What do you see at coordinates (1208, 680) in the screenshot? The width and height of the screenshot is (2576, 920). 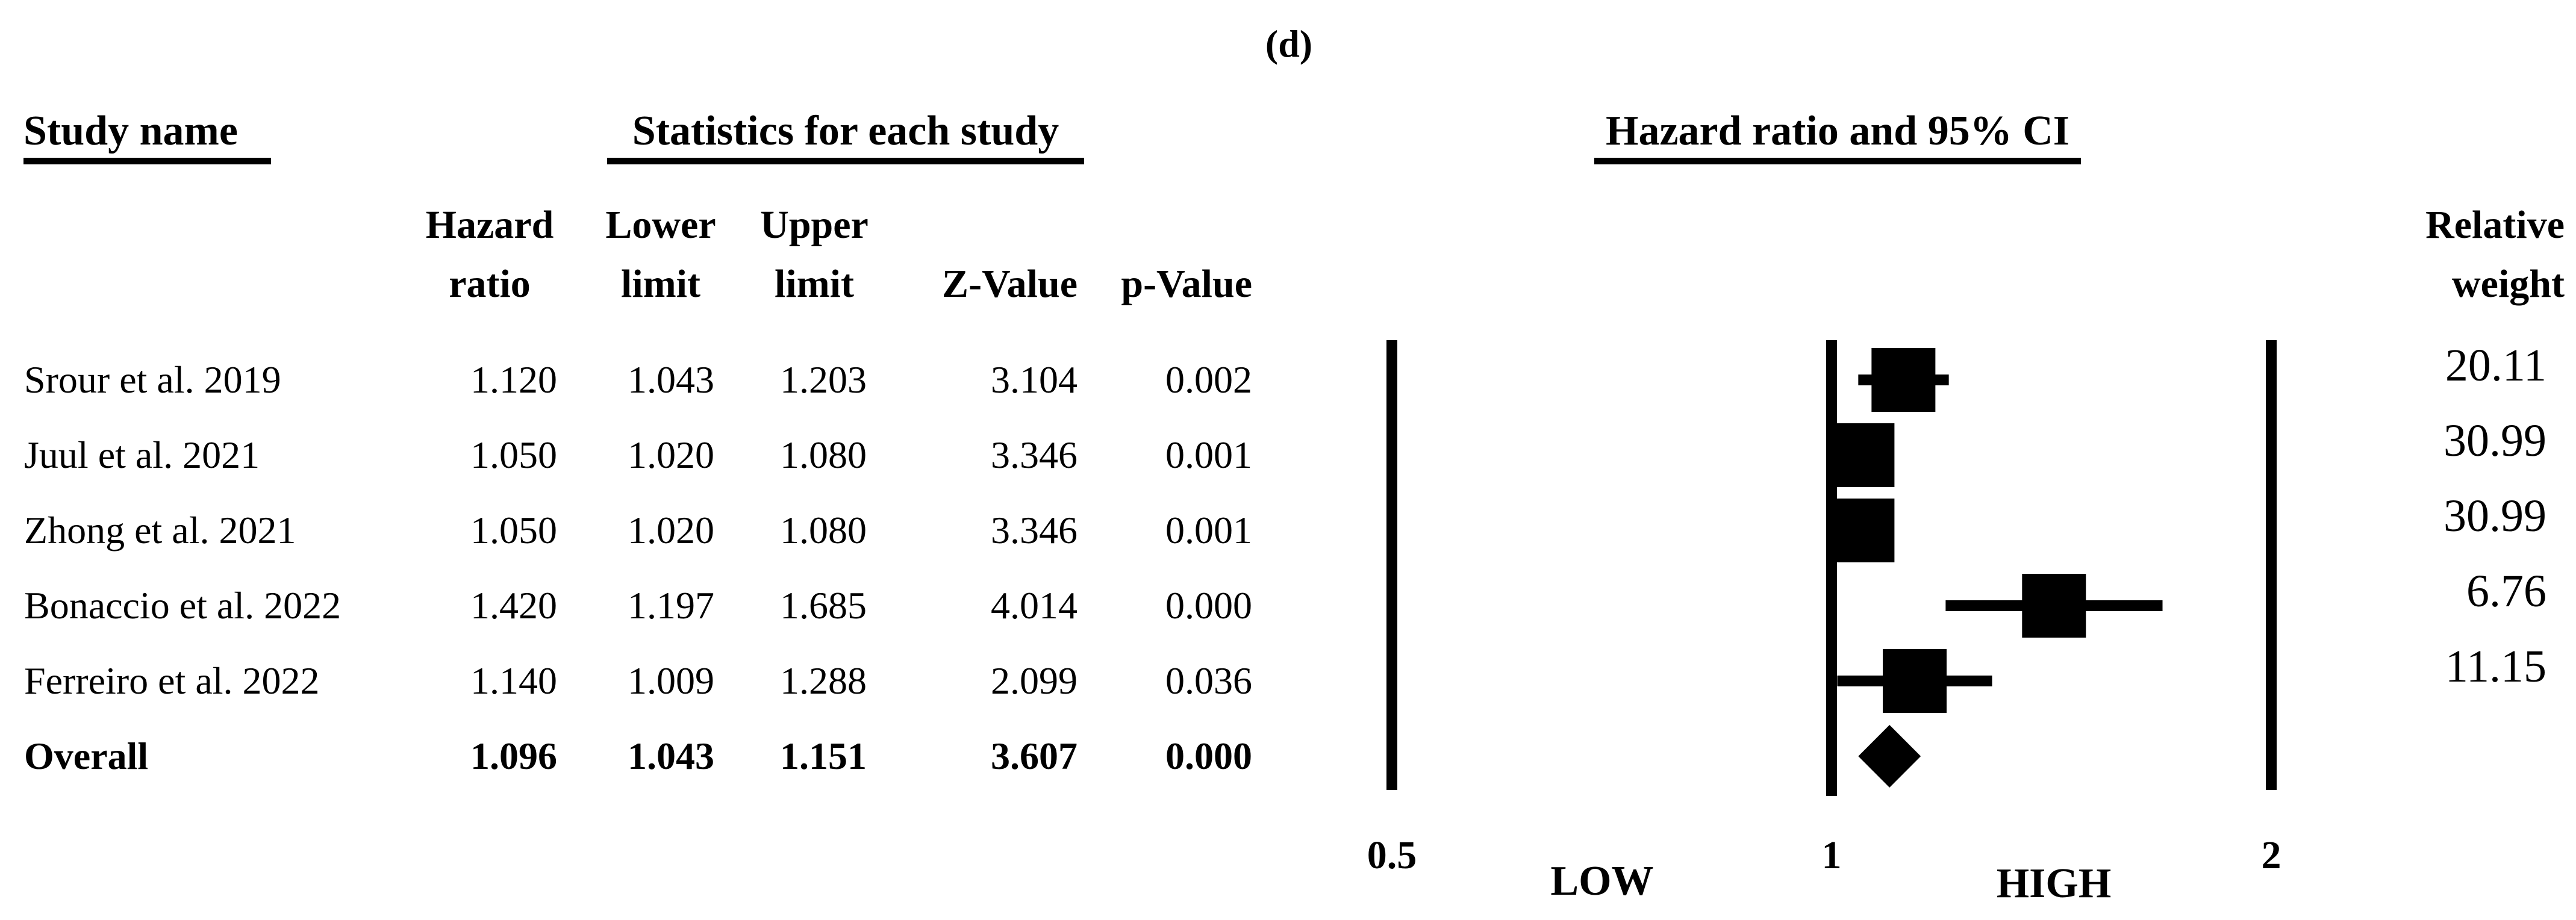 I see `p-value-cell: 0.036` at bounding box center [1208, 680].